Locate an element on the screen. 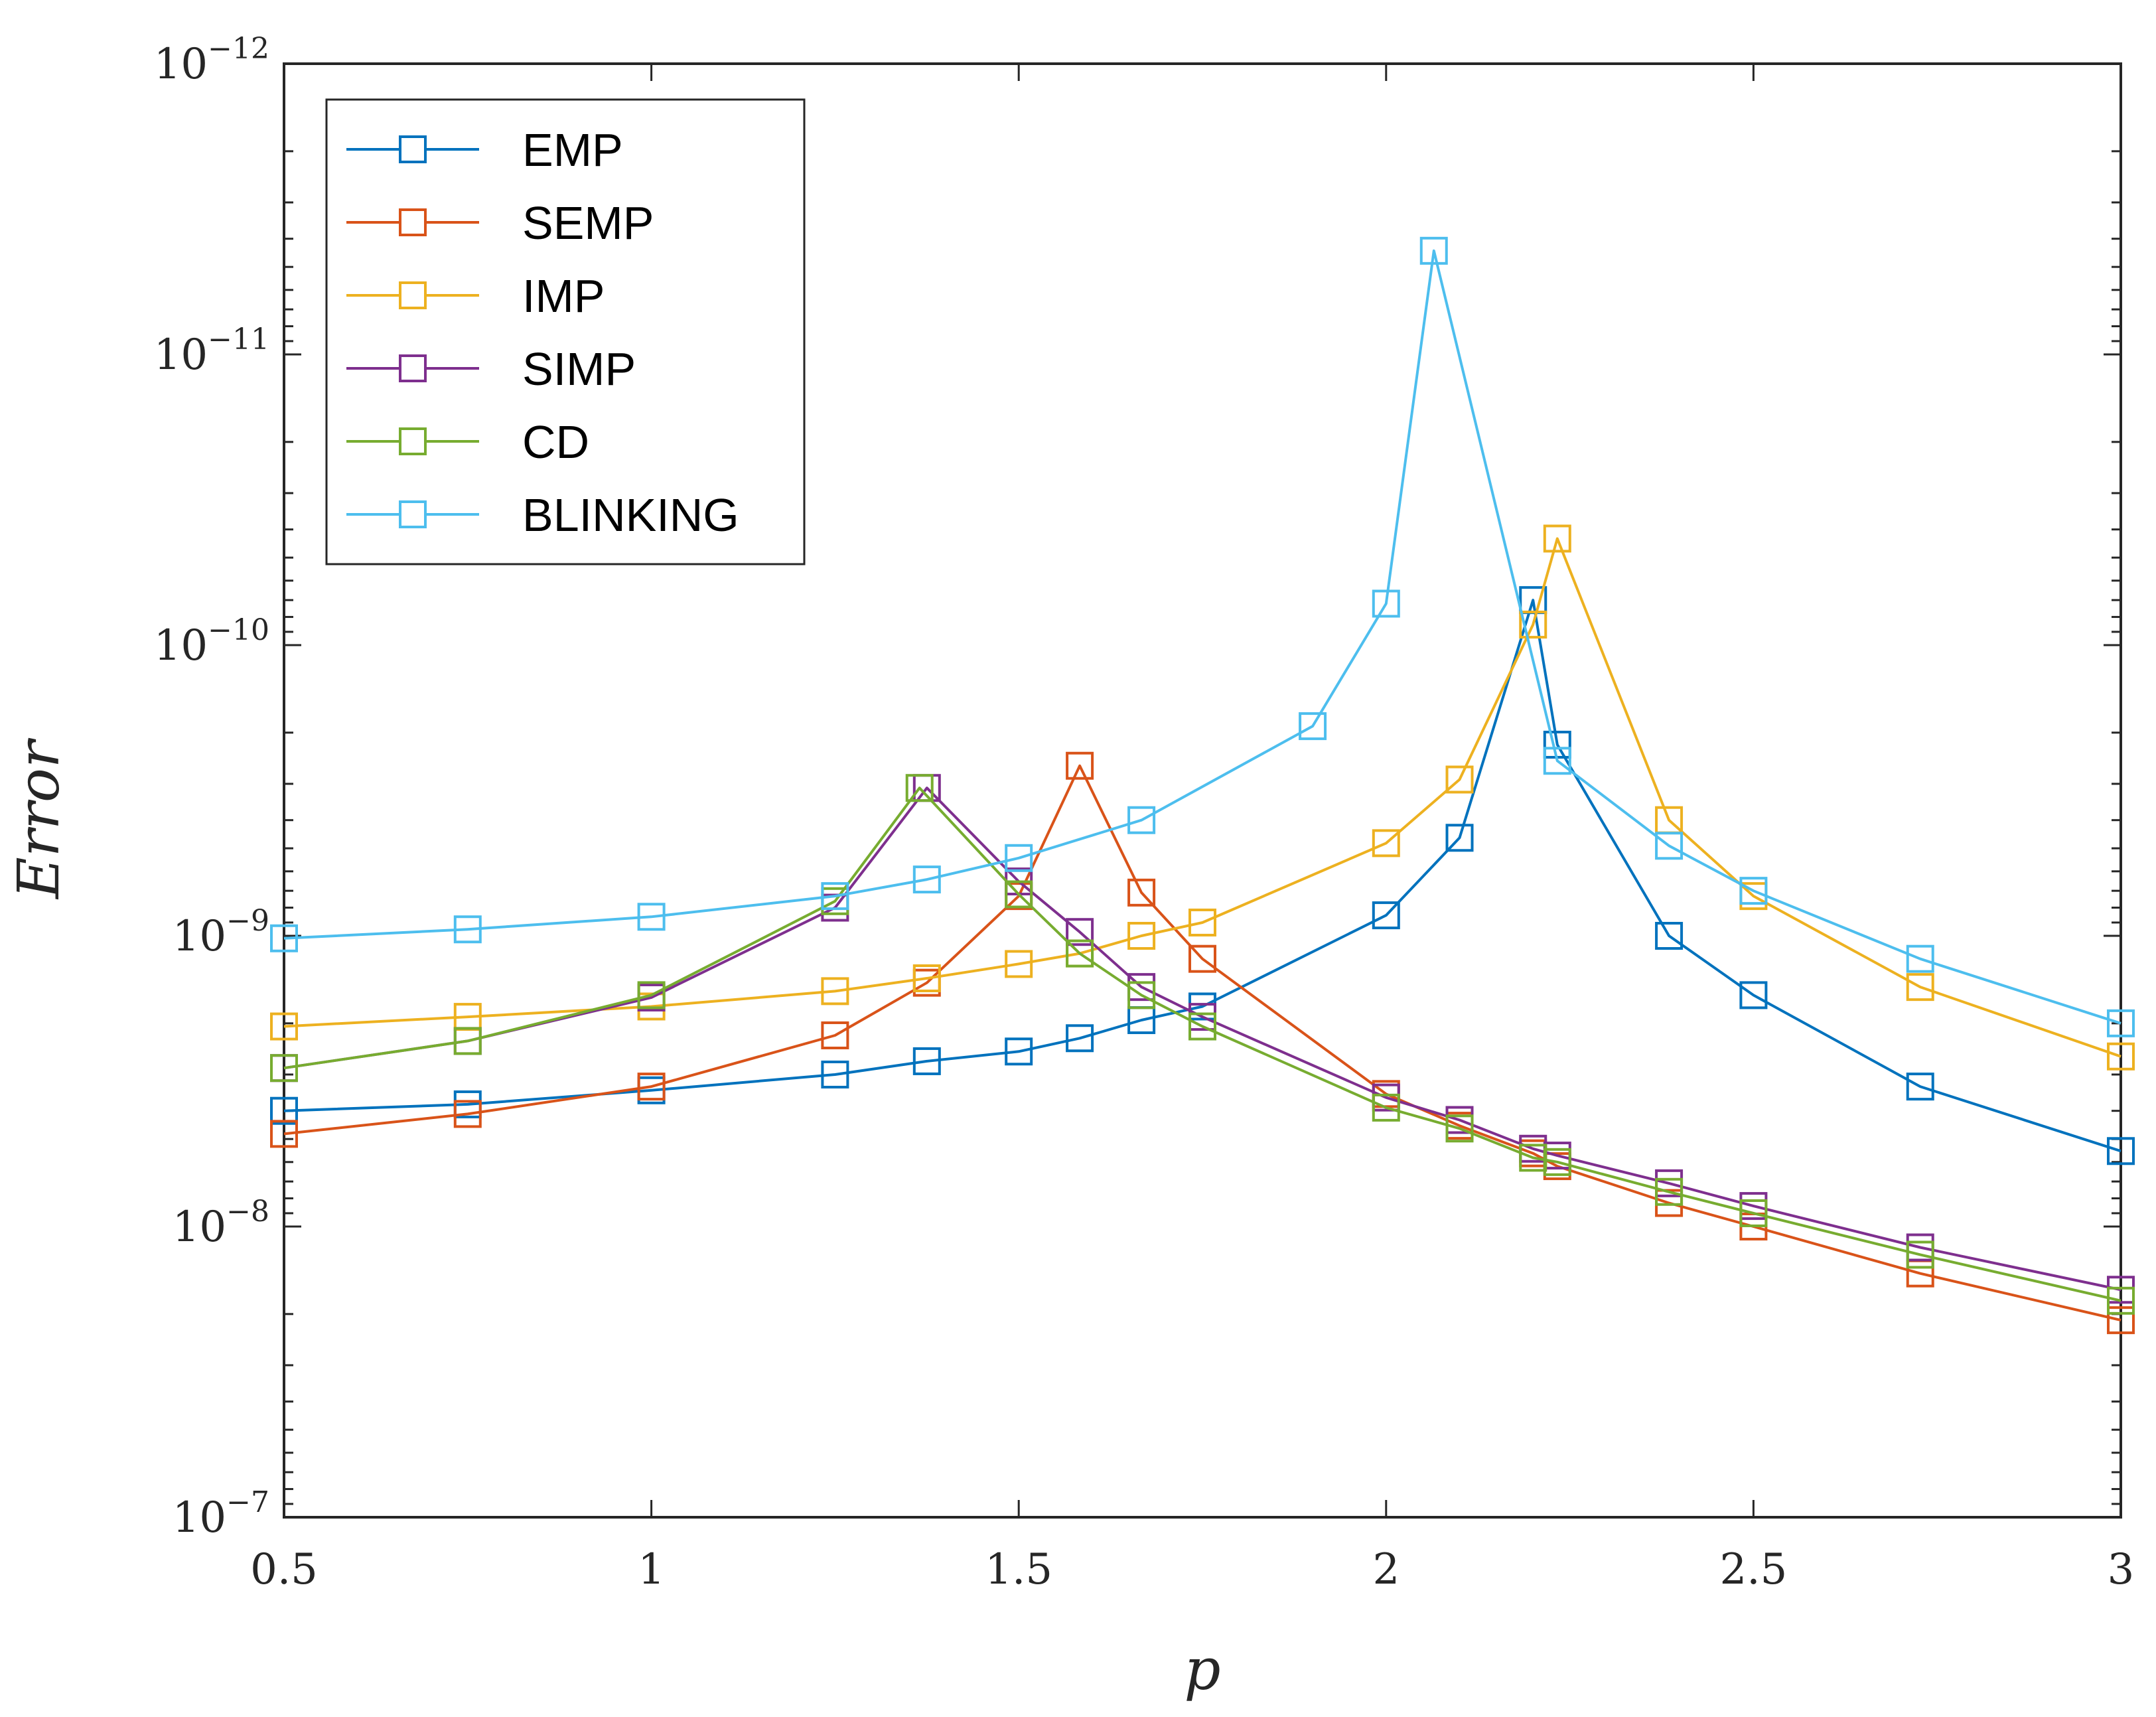 The image size is (2156, 1717). legend-label: EMP is located at coordinates (572, 150).